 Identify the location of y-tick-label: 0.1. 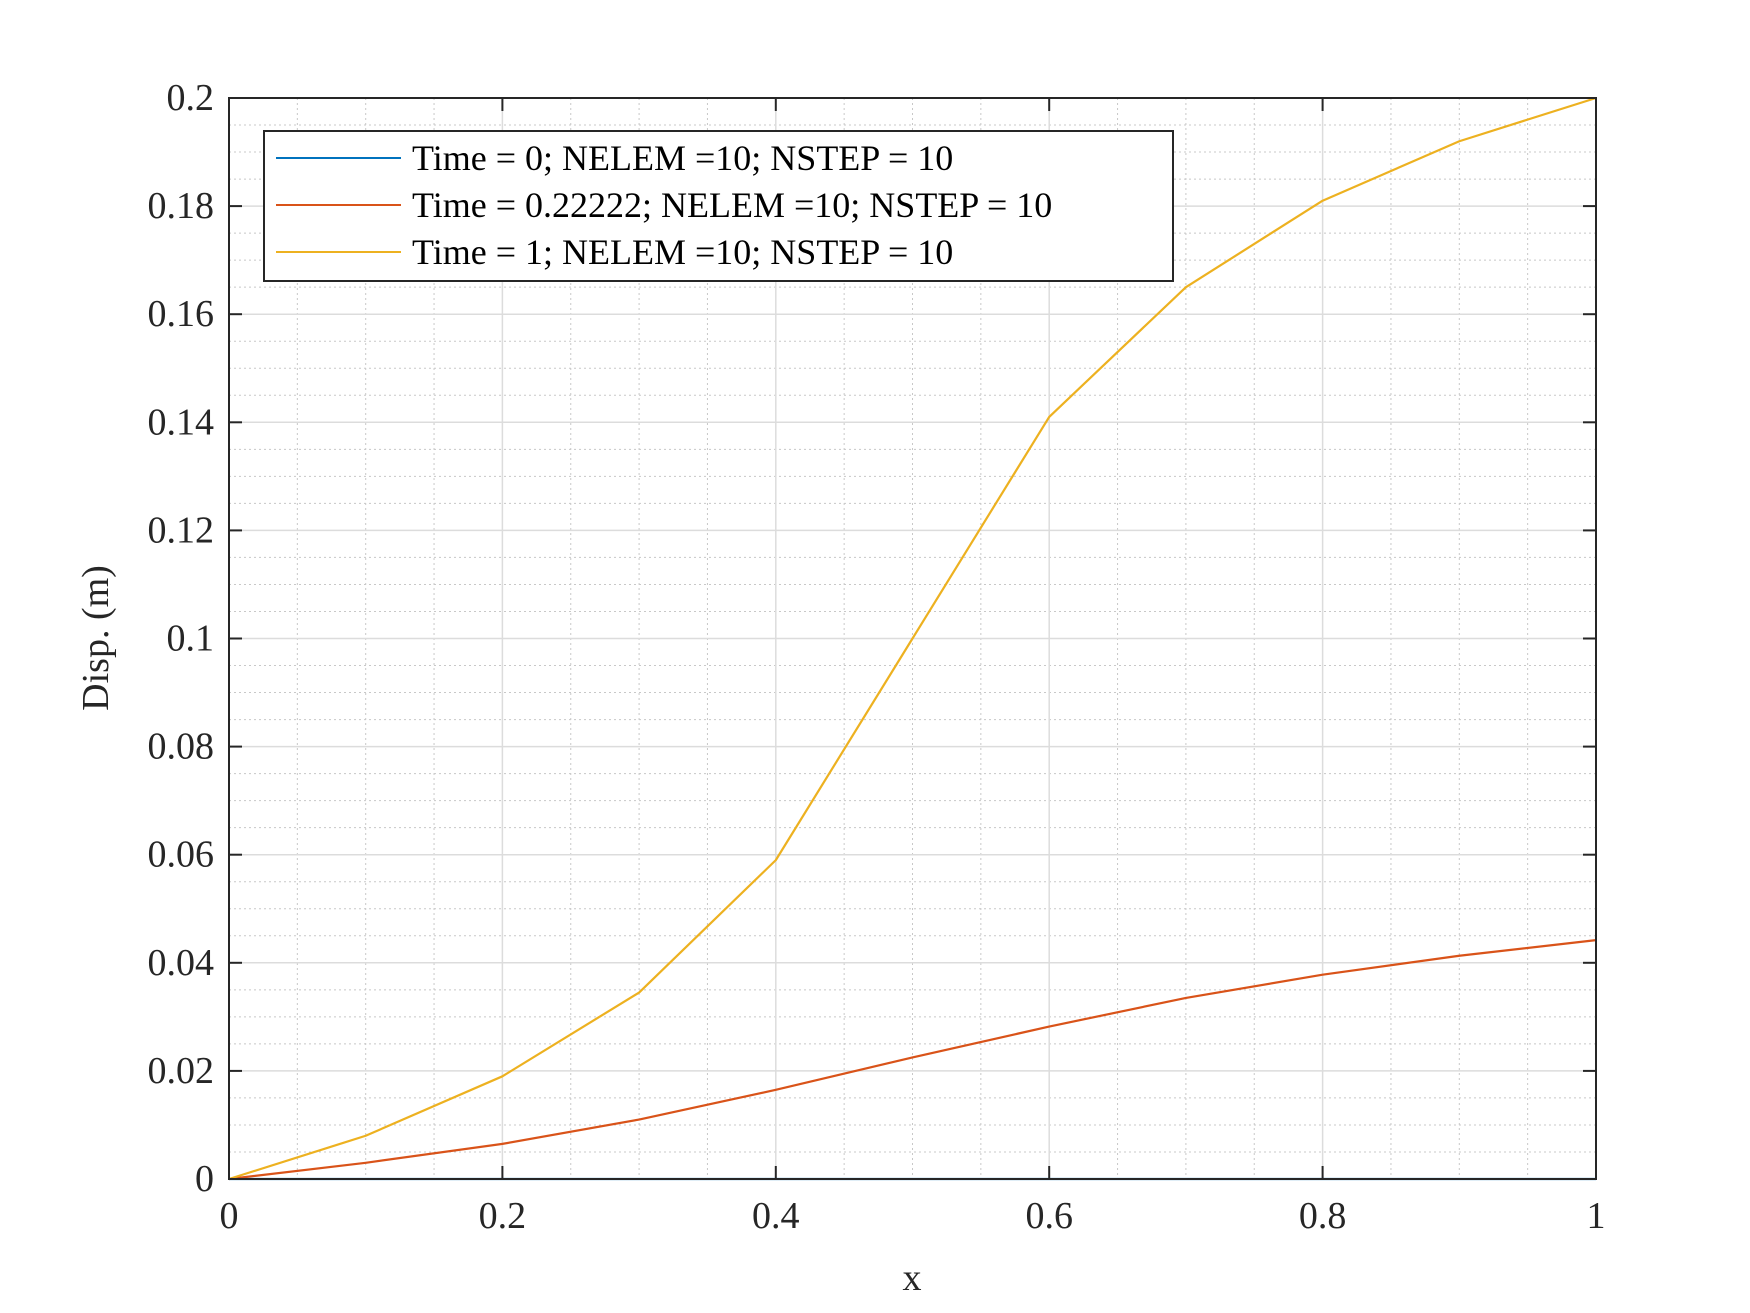
(191, 639).